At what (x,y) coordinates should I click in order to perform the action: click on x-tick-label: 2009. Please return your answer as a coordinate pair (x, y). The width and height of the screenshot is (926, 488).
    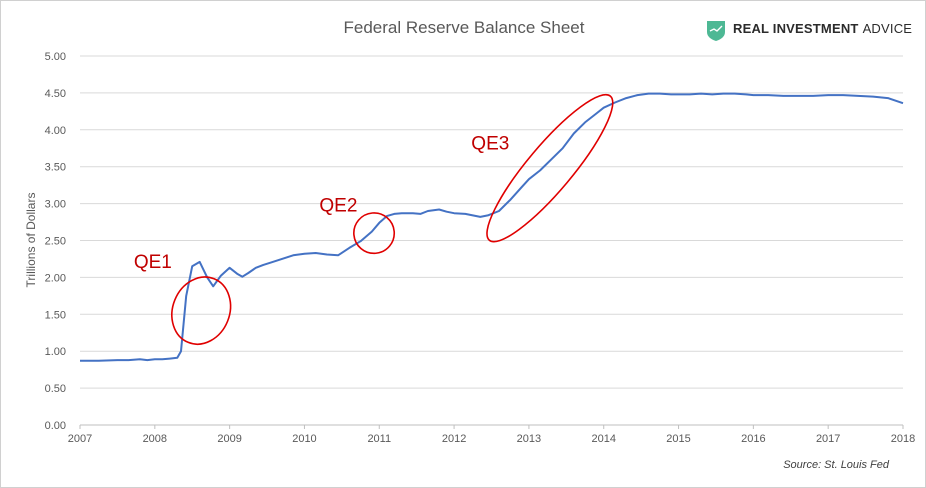
    Looking at the image, I should click on (229, 439).